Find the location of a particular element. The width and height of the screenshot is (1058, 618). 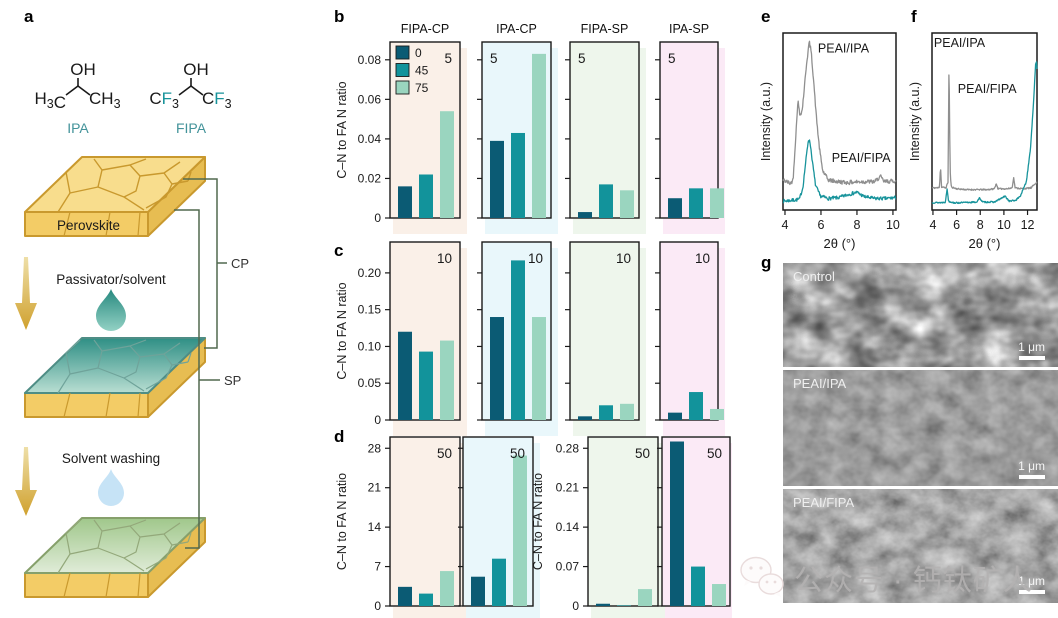

series-label: PEAI/IPA is located at coordinates (960, 43).